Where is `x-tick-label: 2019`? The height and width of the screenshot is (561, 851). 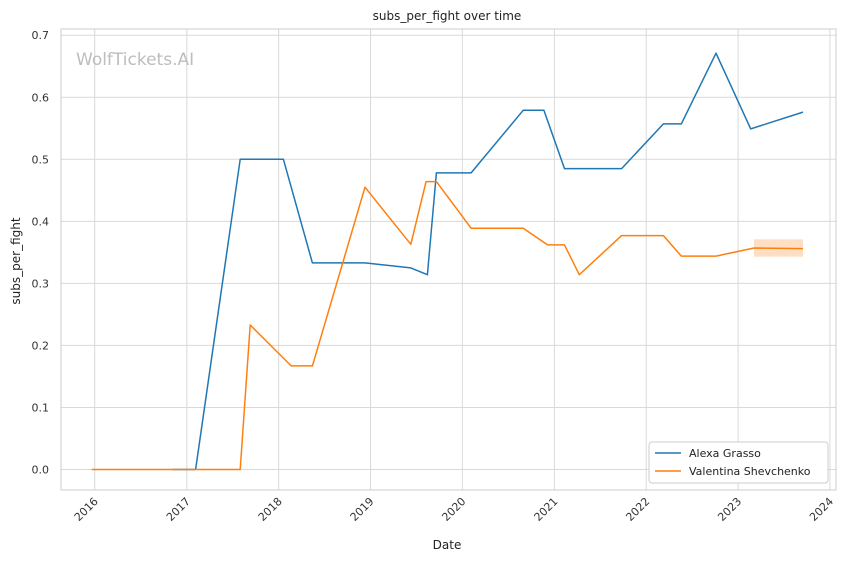 x-tick-label: 2019 is located at coordinates (362, 509).